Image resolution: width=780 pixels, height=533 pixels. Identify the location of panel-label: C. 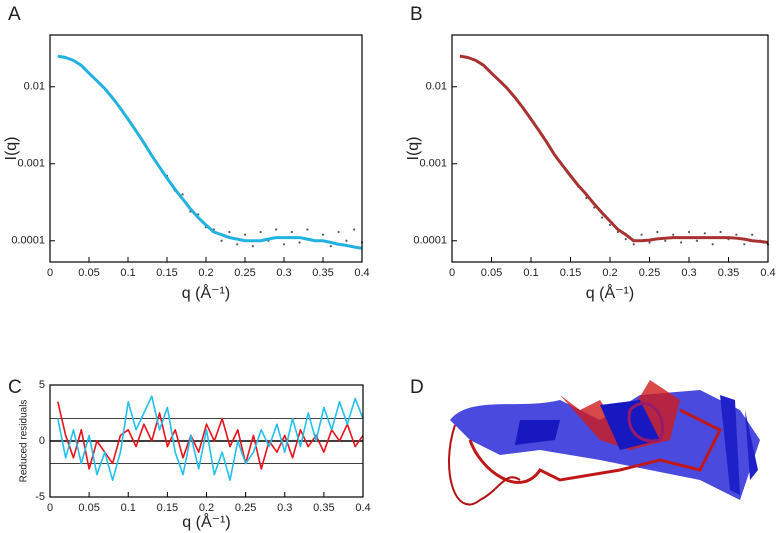
(15, 387).